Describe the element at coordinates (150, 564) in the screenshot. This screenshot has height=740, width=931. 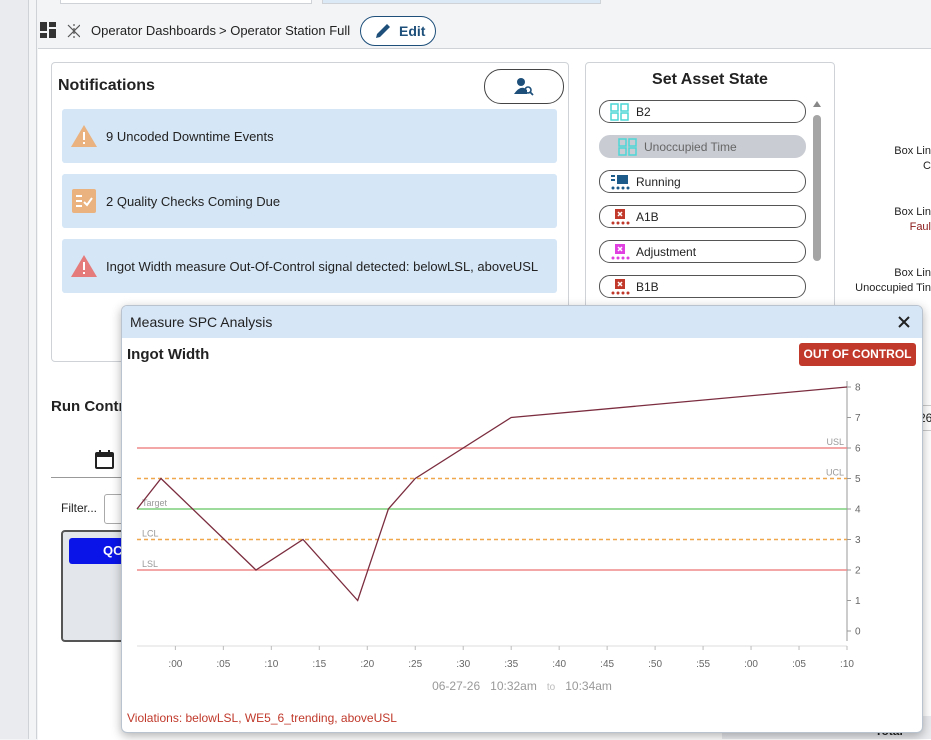
I see `limit-label: LSL` at that location.